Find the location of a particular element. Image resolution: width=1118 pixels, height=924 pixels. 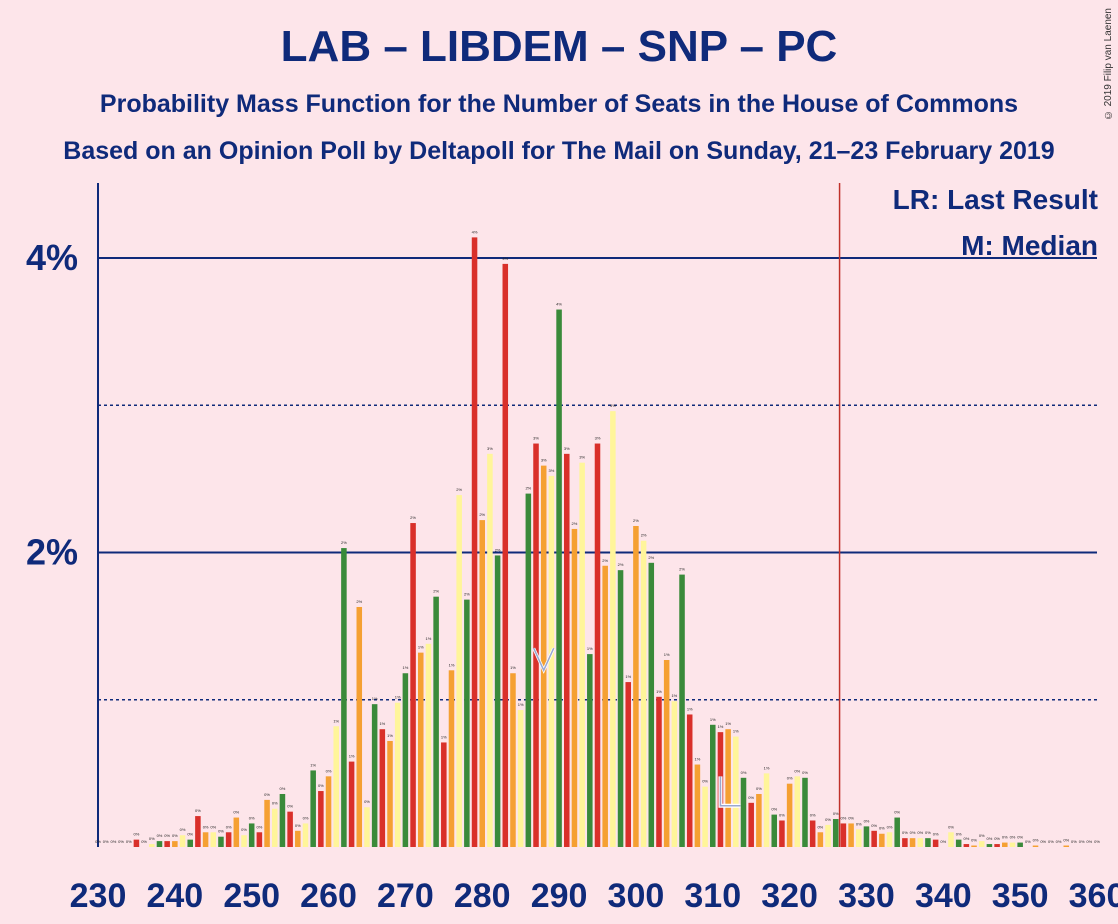

y-tick-label: 4% is located at coordinates (52, 257).